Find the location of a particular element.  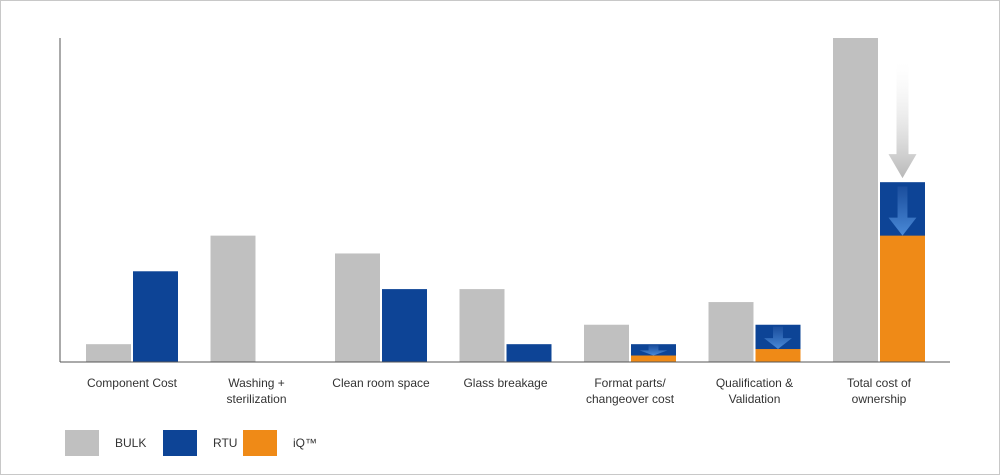

legend-label-bulk: BULK is located at coordinates (131, 443).